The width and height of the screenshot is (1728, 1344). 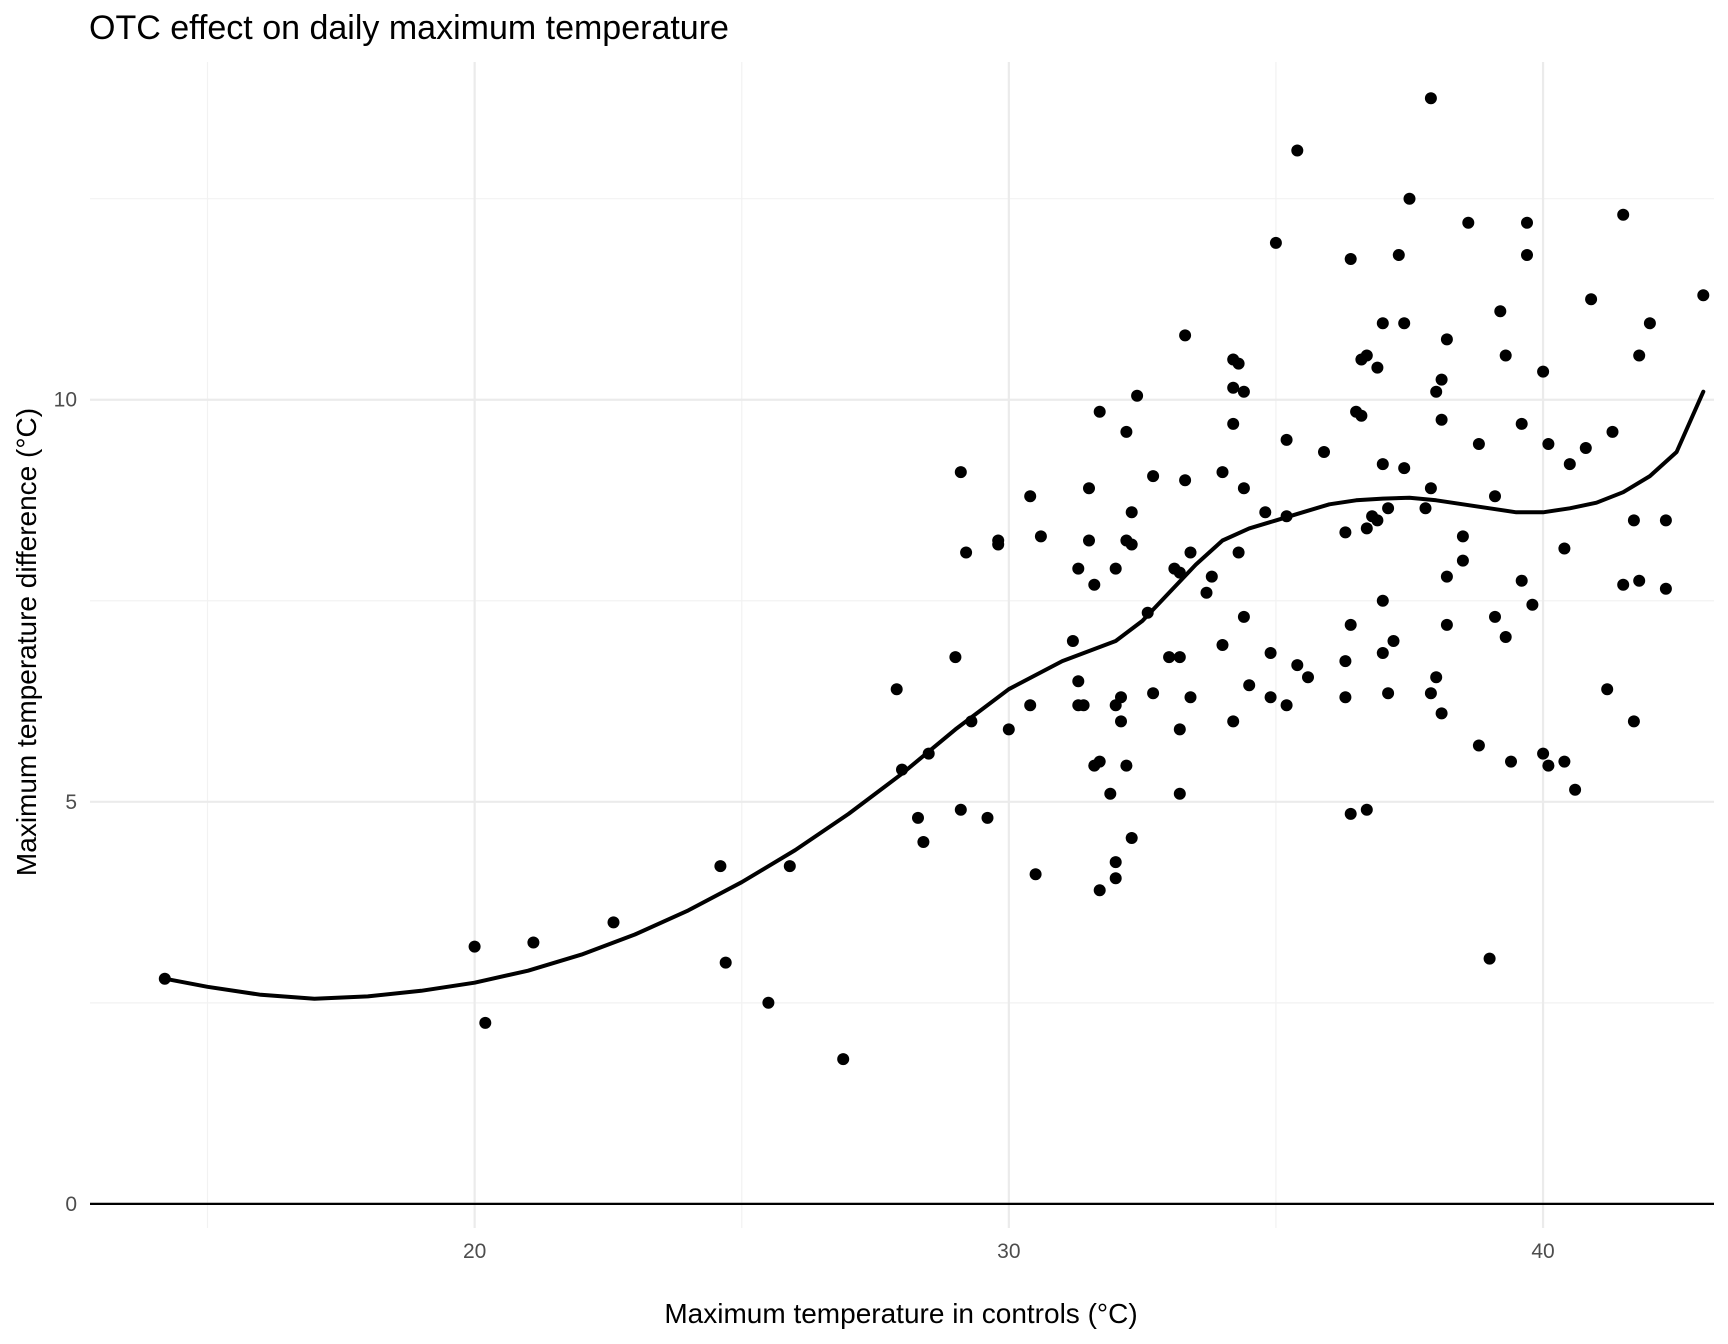 What do you see at coordinates (1542, 1251) in the screenshot?
I see `x-tick-label: 40` at bounding box center [1542, 1251].